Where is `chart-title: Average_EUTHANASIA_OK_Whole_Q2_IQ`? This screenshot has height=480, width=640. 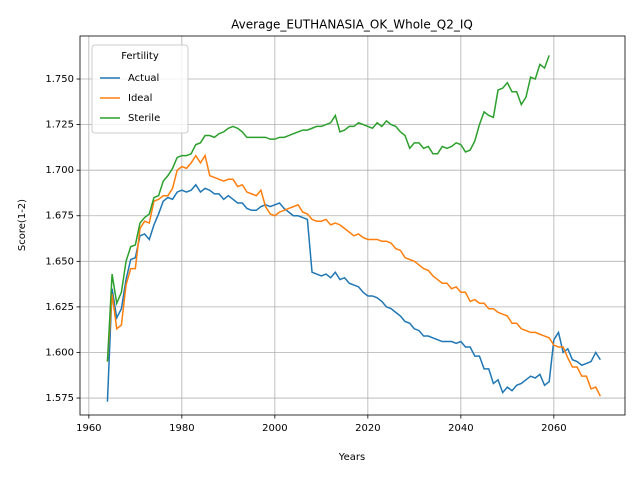
chart-title: Average_EUTHANASIA_OK_Whole_Q2_IQ is located at coordinates (352, 25).